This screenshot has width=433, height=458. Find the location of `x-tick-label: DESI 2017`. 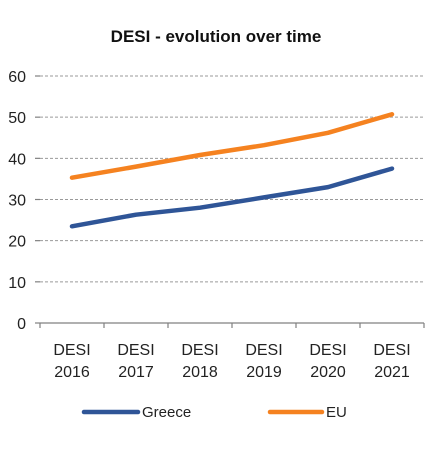

x-tick-label: DESI 2017 is located at coordinates (135, 361).